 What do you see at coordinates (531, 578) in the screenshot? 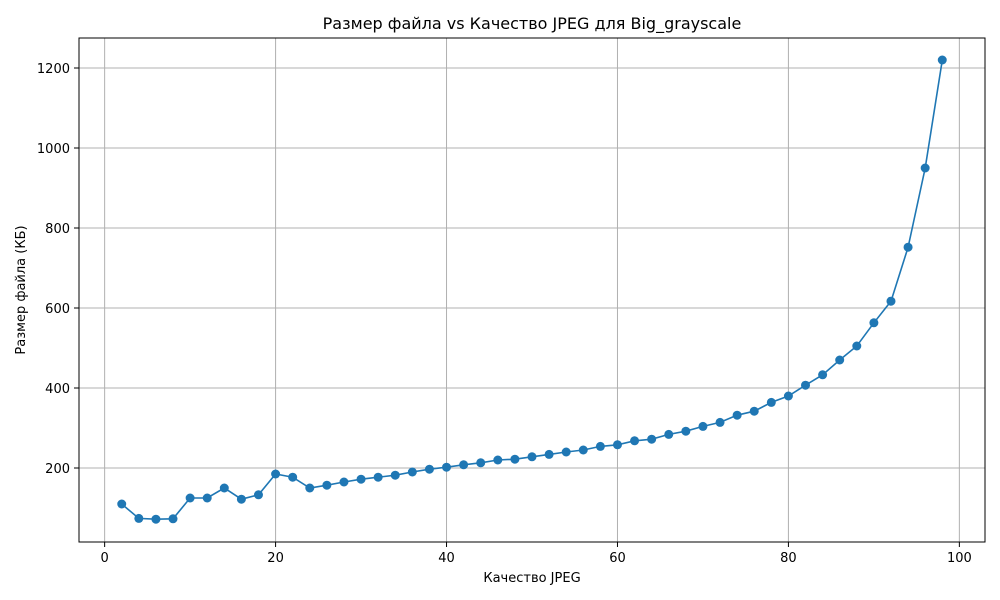
I see `x-axis-label: Качество JPEG` at bounding box center [531, 578].